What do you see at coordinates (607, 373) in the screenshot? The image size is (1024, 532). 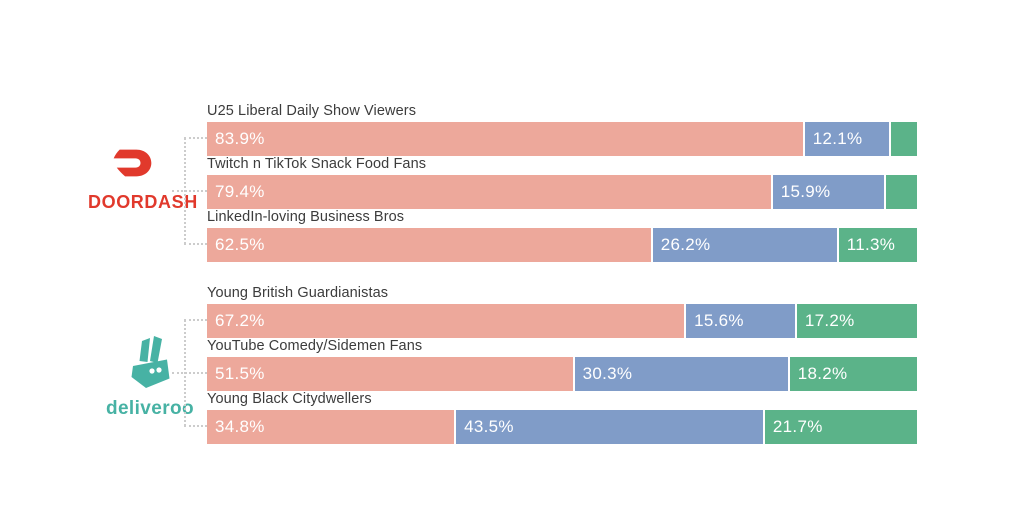 I see `percent-label: 30.3%` at bounding box center [607, 373].